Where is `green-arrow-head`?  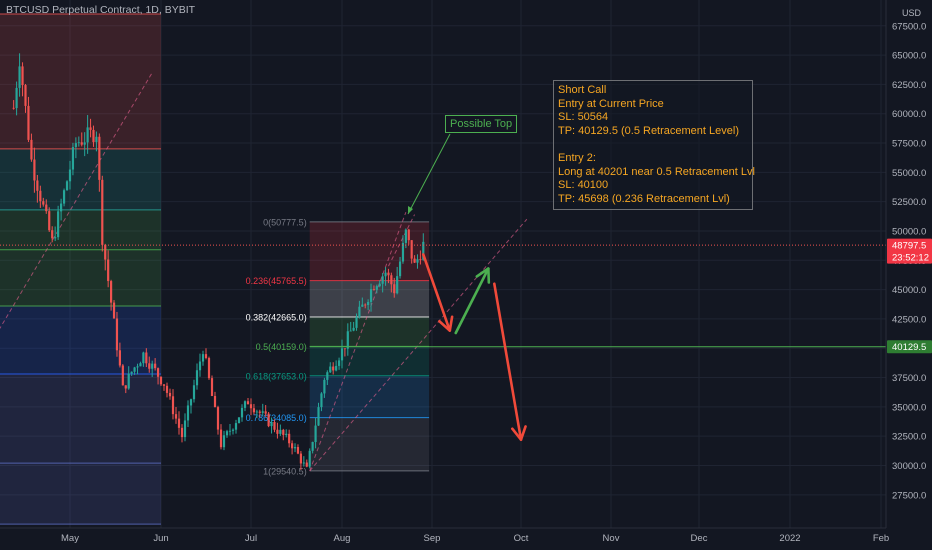
green-arrow-head is located at coordinates (483, 275).